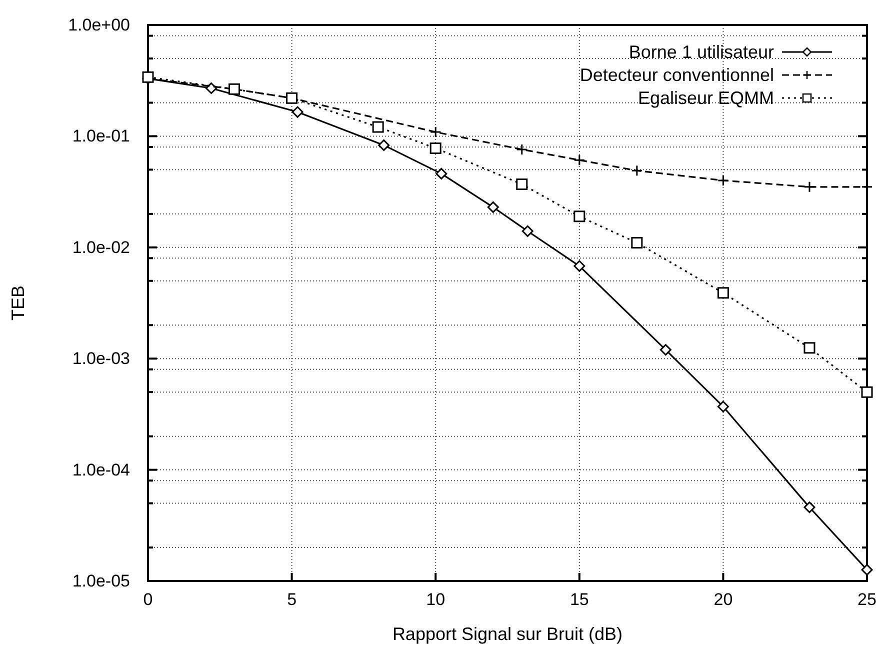 This screenshot has height=648, width=881. I want to click on x-tick-label: 5, so click(292, 600).